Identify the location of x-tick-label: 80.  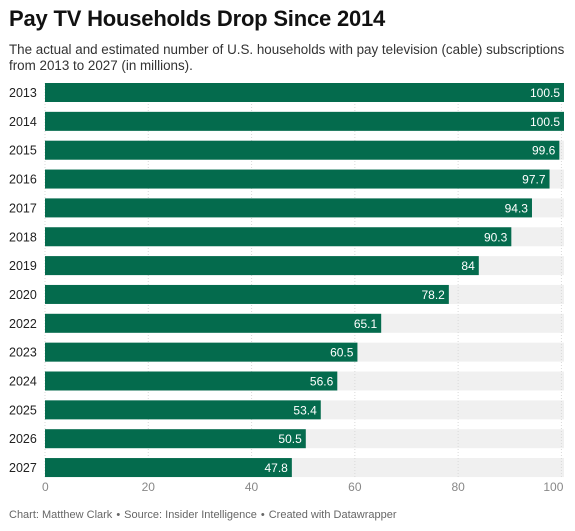
(458, 487).